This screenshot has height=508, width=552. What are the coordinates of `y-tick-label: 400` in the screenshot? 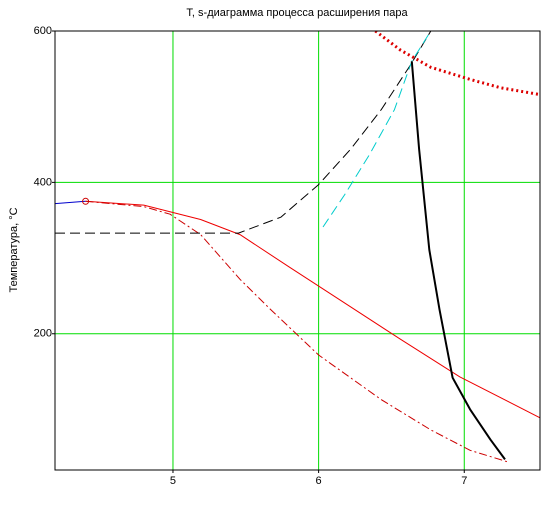 It's located at (43, 182).